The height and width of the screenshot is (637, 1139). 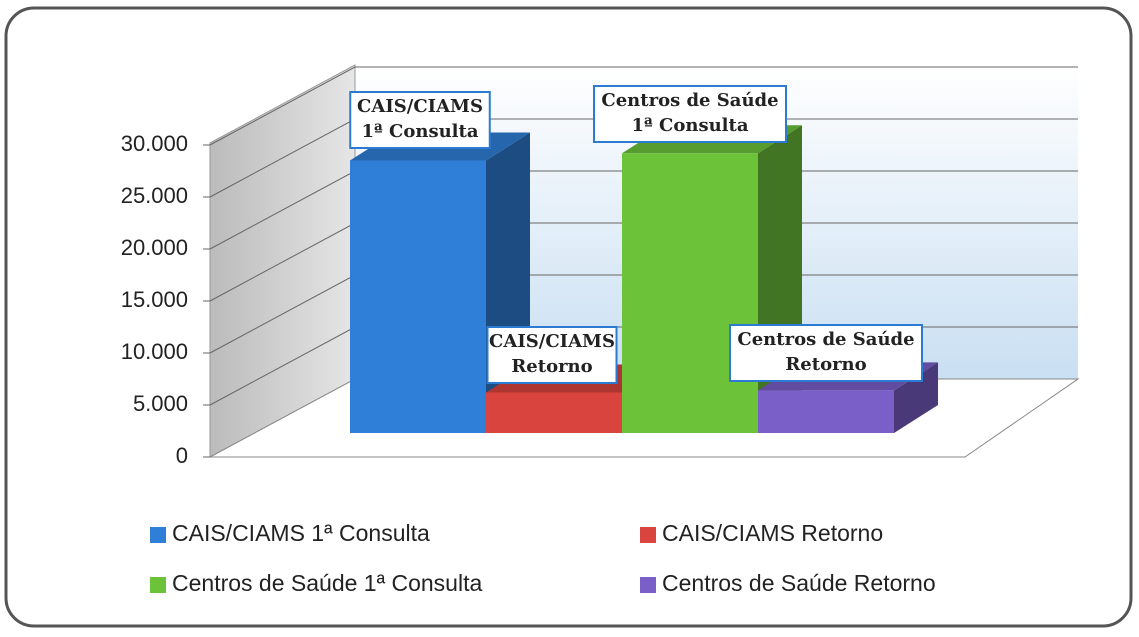 I want to click on y-tick-label: 25.000, so click(x=154, y=195).